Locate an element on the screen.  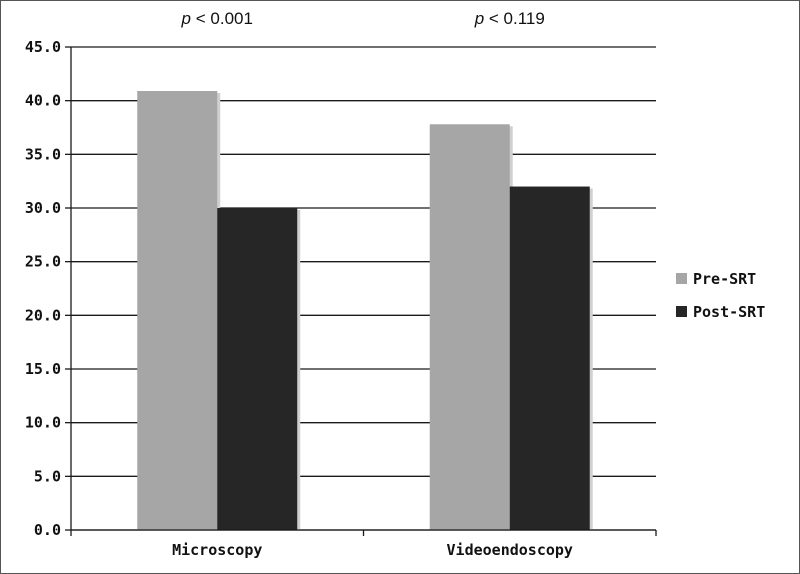
annotations: p < 0.001 p < 0.119 is located at coordinates (363, 18).